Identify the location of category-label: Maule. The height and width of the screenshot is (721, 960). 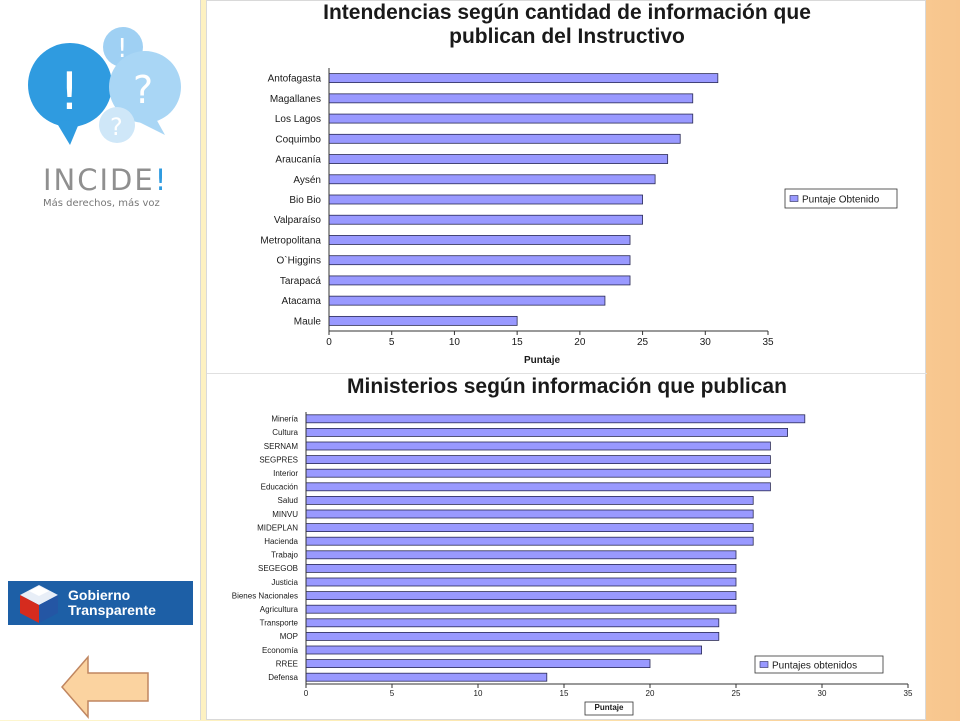
(308, 321).